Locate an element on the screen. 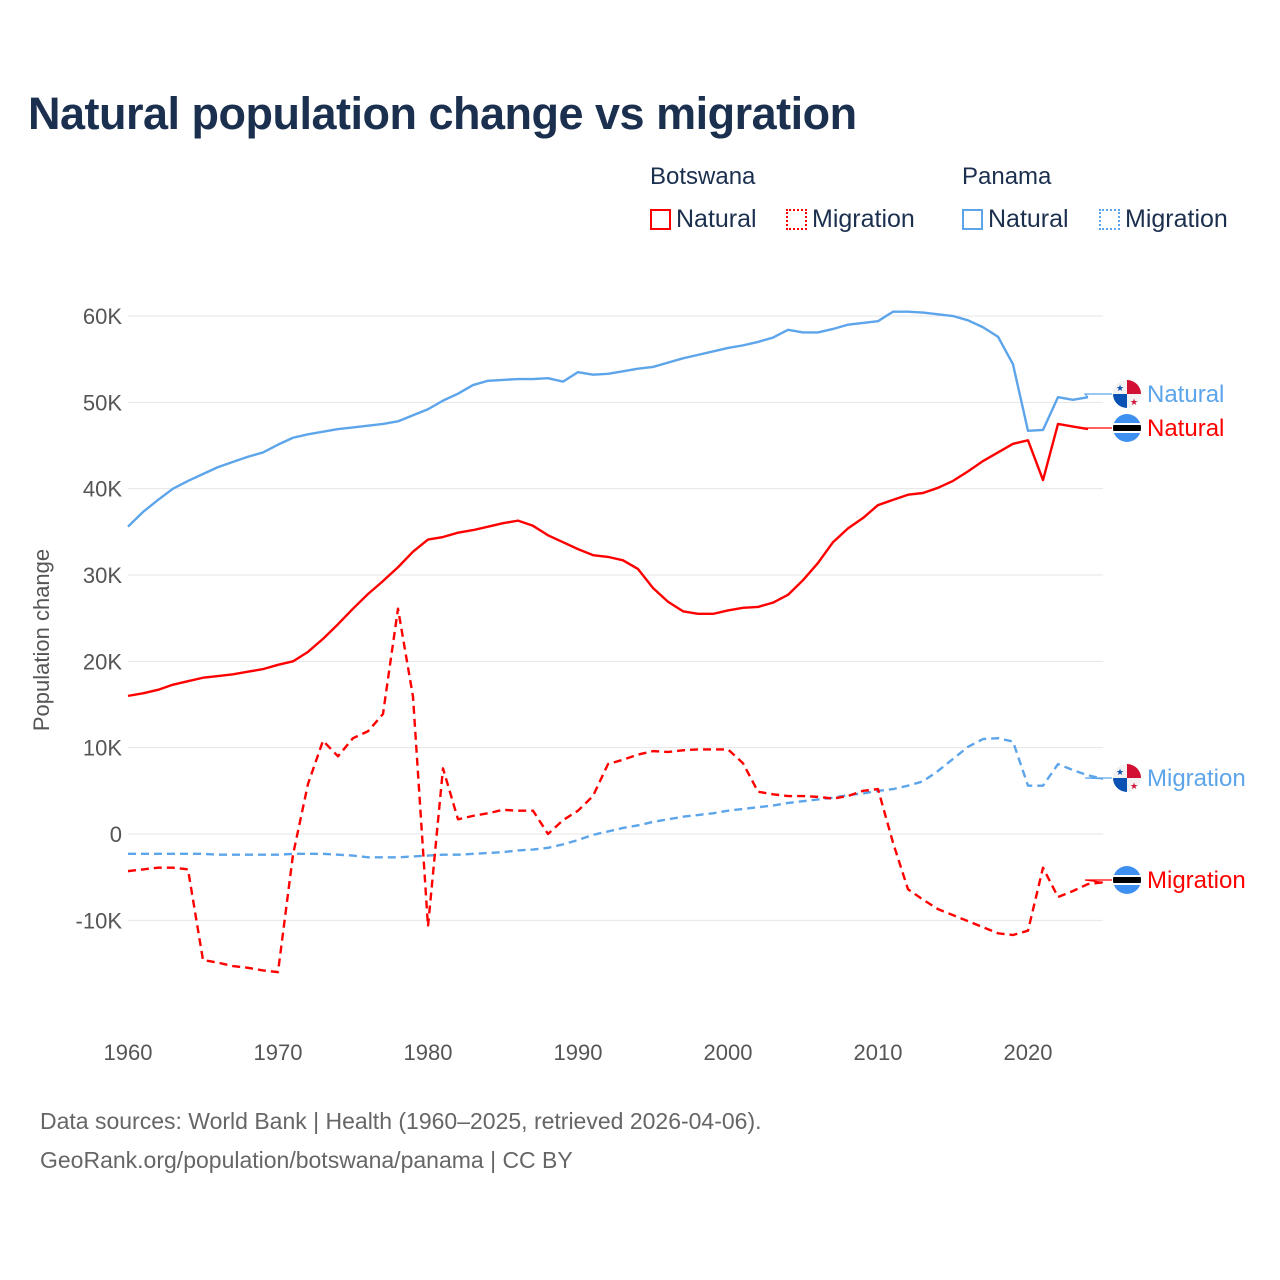 This screenshot has height=1280, width=1280. legend-group-panama: Panama is located at coordinates (1007, 176).